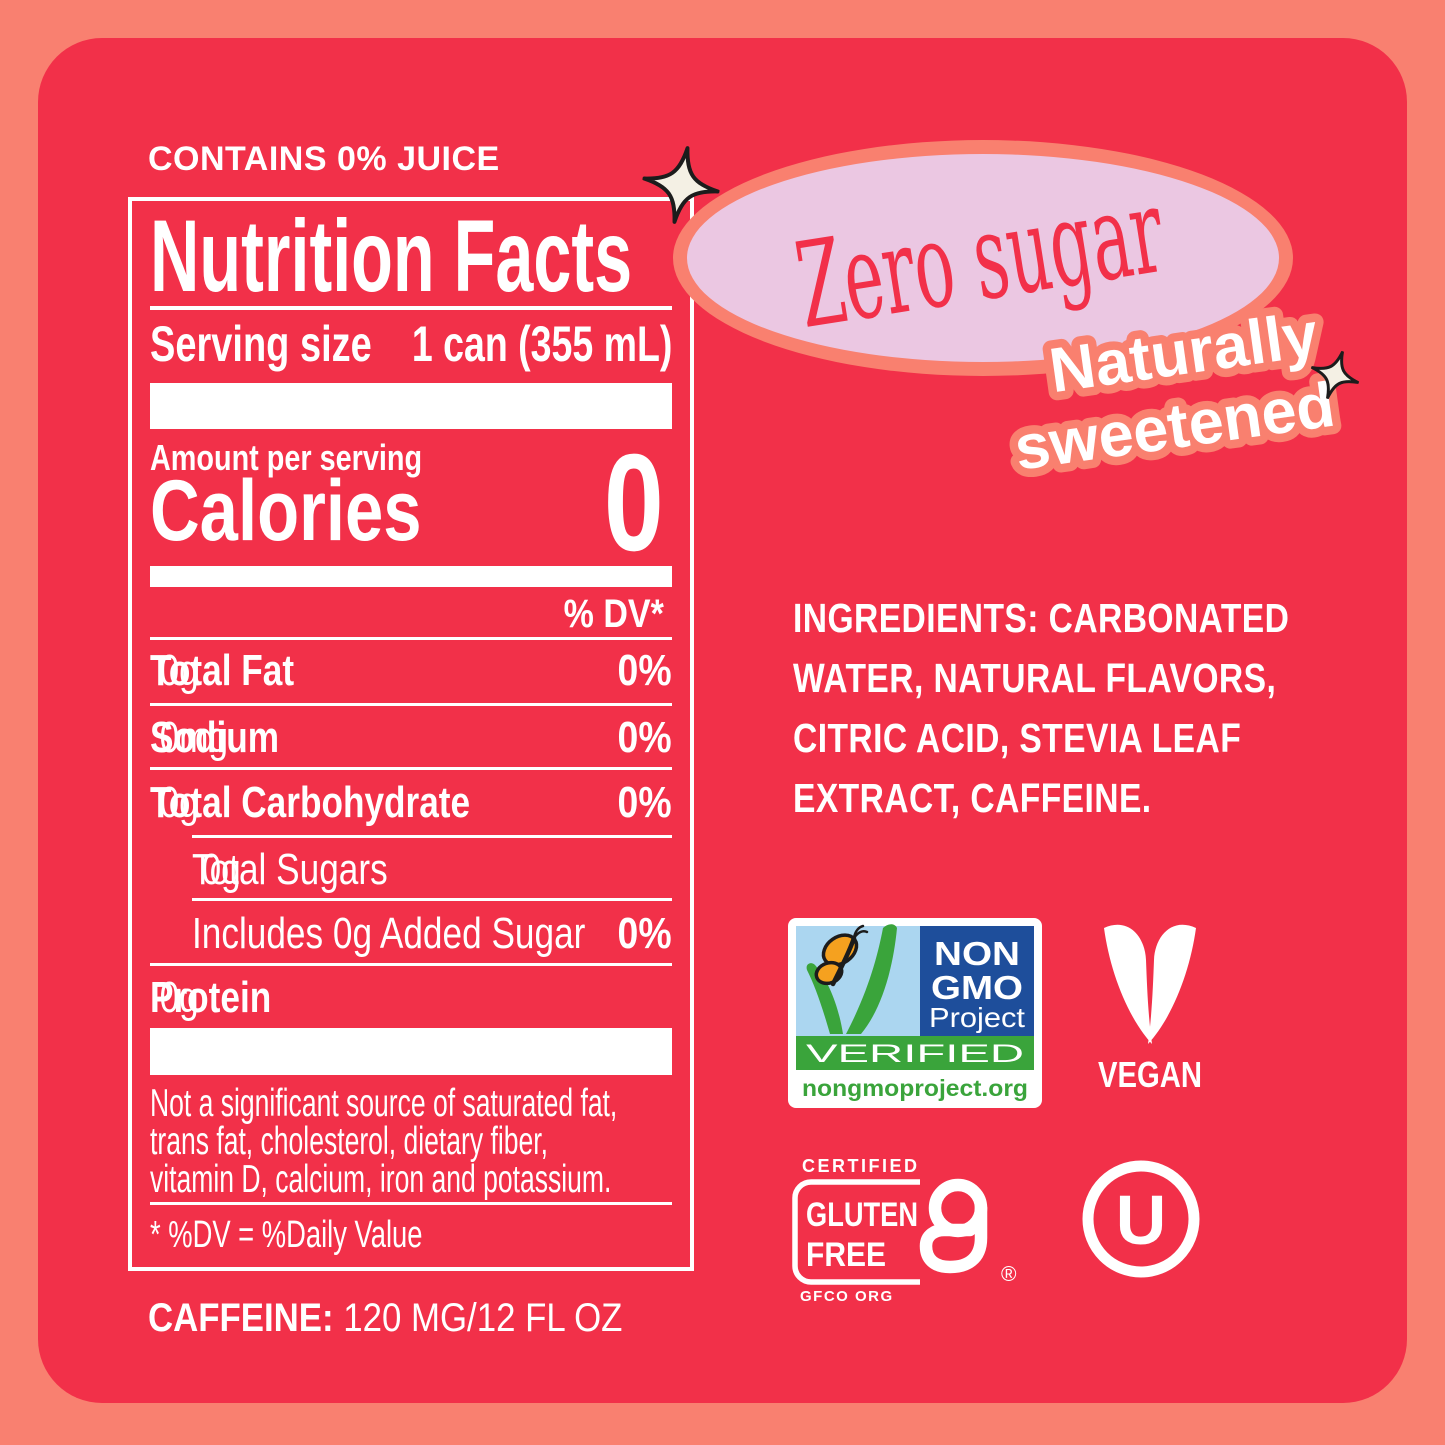 The width and height of the screenshot is (1445, 1445). I want to click on ou-letter: U, so click(1141, 1220).